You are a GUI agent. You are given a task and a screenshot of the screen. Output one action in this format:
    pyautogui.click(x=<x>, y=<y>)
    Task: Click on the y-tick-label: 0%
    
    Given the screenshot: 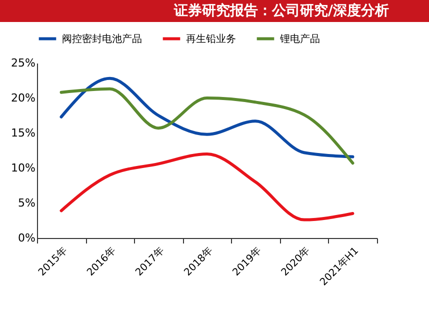 What is the action you would take?
    pyautogui.click(x=27, y=238)
    